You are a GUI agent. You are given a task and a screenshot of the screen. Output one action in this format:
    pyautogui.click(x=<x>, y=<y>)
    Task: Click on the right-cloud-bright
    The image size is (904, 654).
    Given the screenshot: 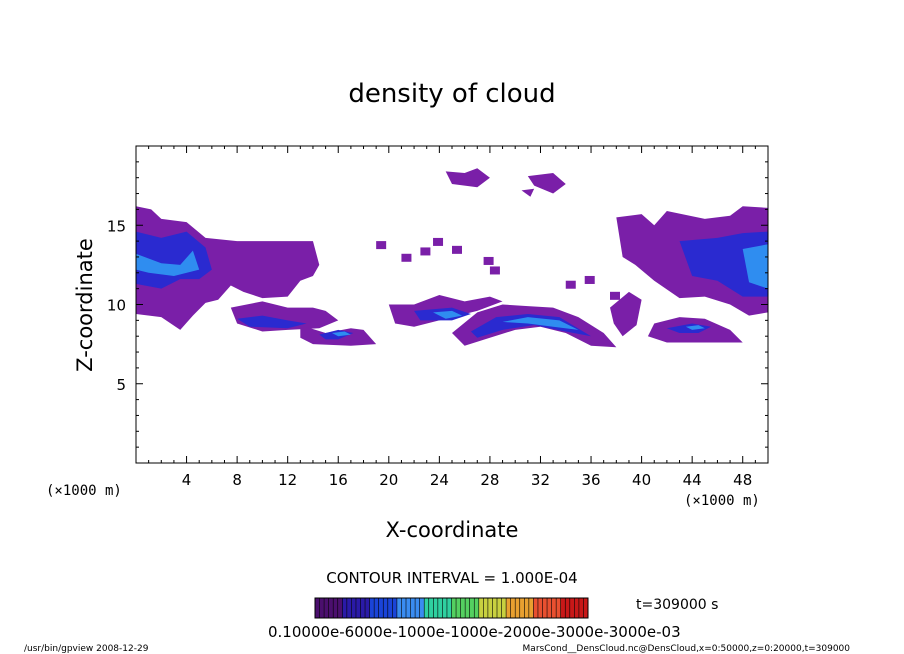 What is the action you would take?
    pyautogui.click(x=755, y=266)
    